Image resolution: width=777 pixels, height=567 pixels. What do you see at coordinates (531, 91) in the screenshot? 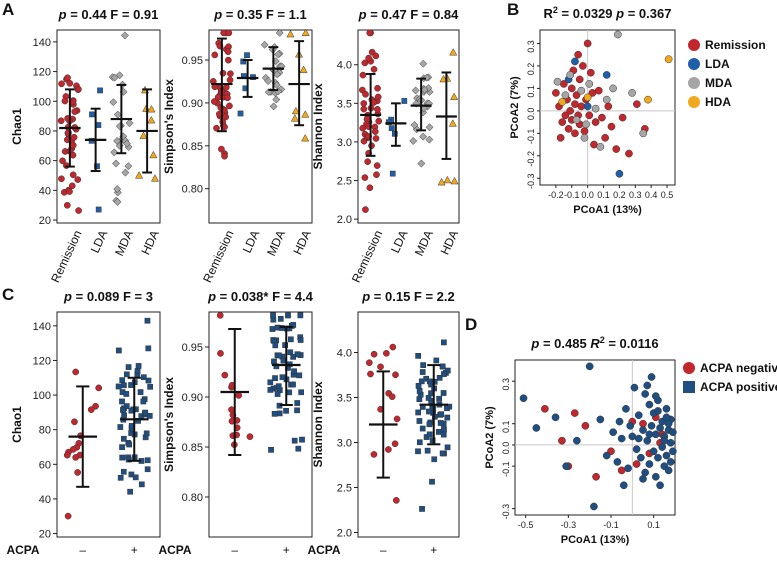
I see `y-tick-label: 0.1` at bounding box center [531, 91].